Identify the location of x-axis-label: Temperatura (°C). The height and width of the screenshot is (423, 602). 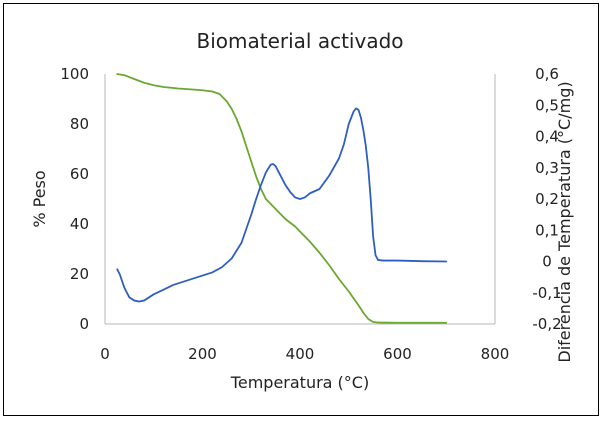
(299, 382).